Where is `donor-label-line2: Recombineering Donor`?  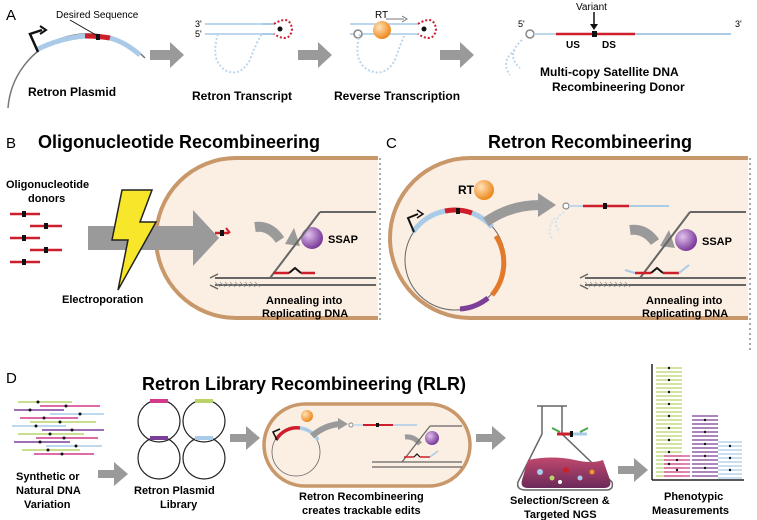 donor-label-line2: Recombineering Donor is located at coordinates (618, 87).